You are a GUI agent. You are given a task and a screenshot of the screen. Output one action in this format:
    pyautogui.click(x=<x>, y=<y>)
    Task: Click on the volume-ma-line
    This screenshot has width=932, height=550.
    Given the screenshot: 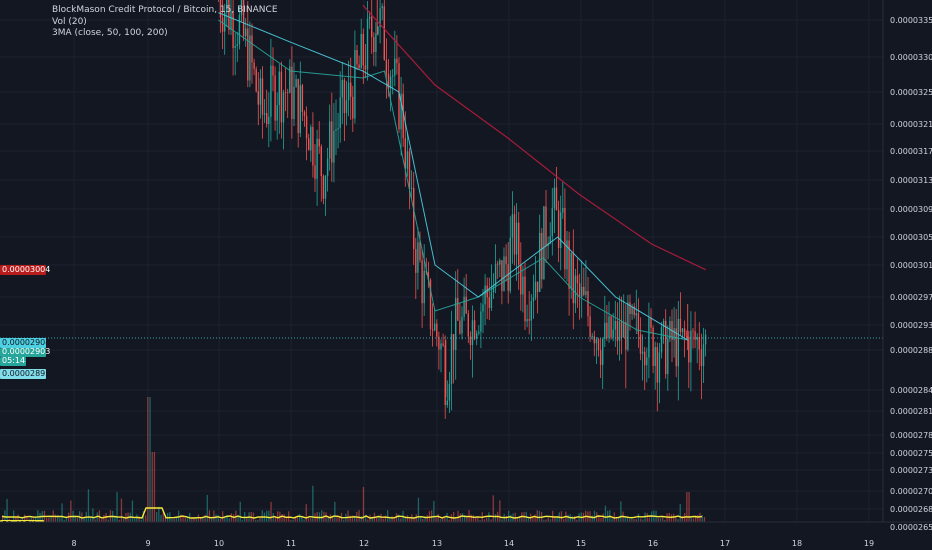 What is the action you would take?
    pyautogui.click(x=352, y=513)
    